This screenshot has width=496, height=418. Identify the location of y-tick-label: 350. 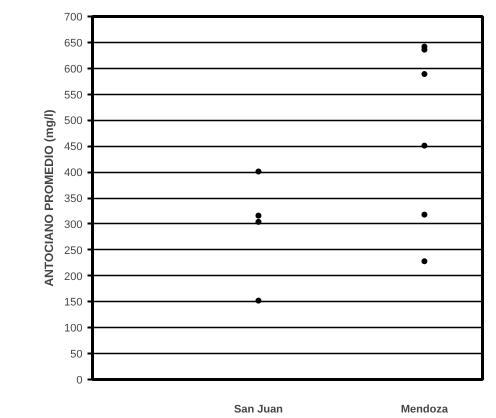
(73, 199).